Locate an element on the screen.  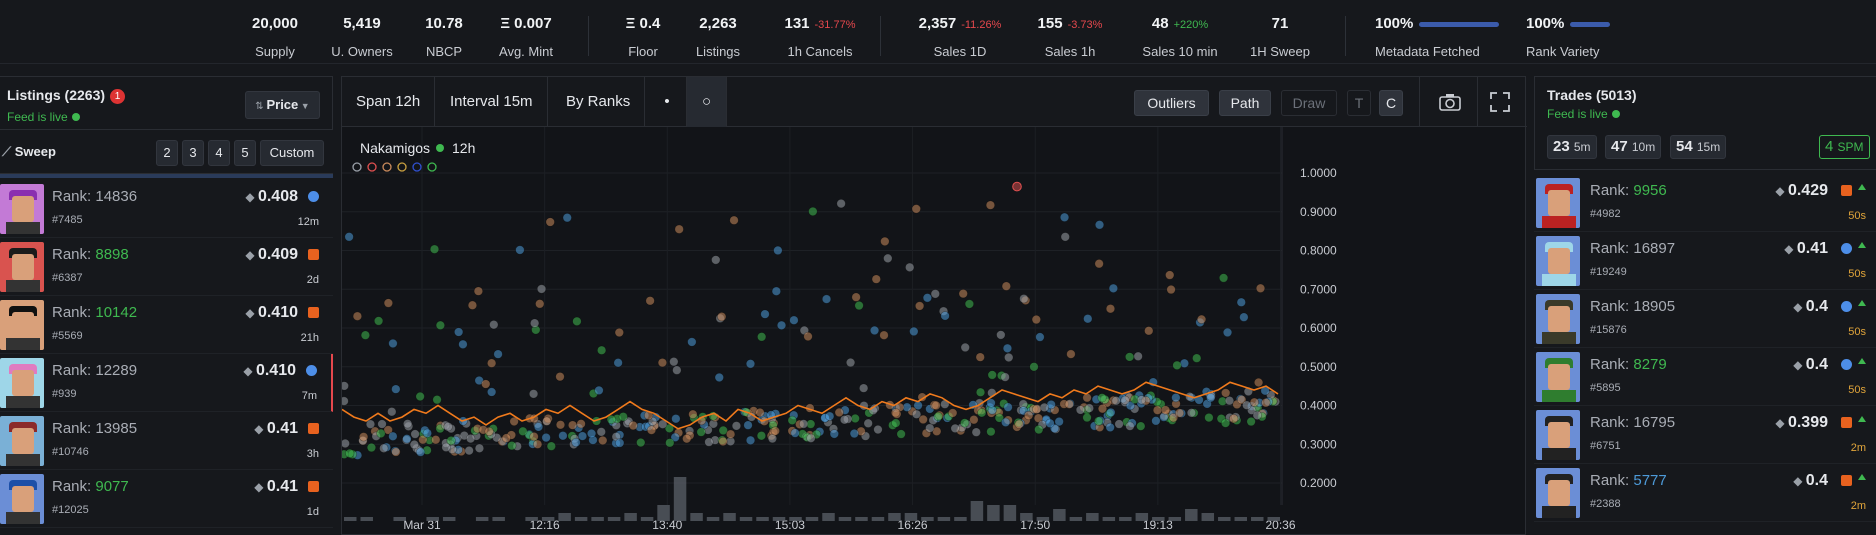
path-toggle: Path is located at coordinates (1245, 103).